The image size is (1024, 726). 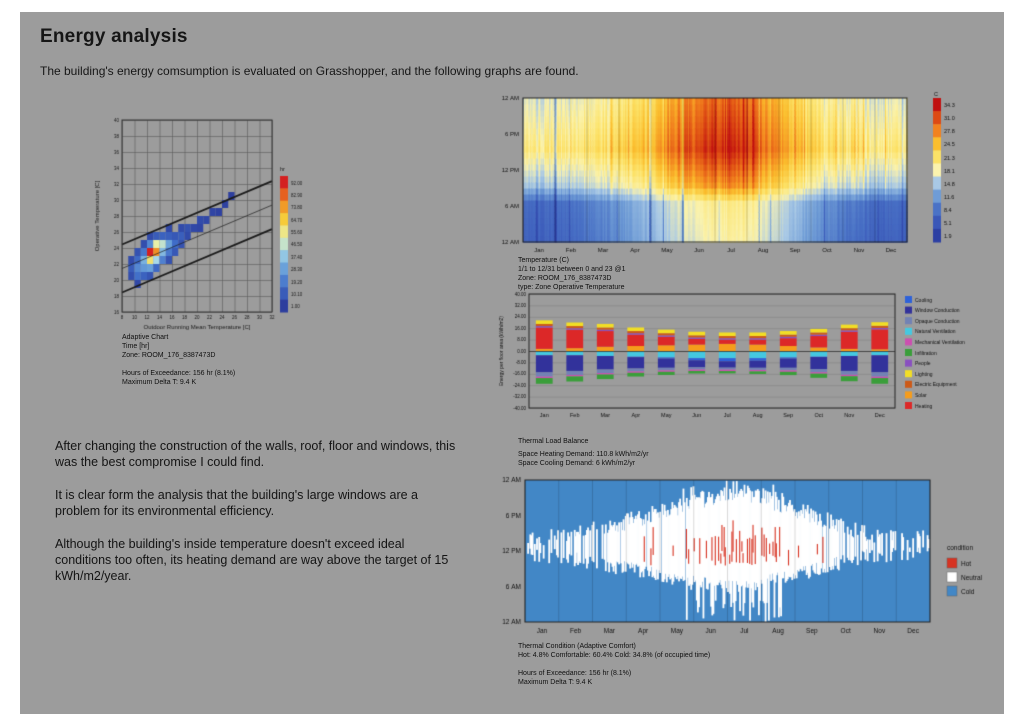 What do you see at coordinates (747, 556) in the screenshot?
I see `condition-chart-canvas` at bounding box center [747, 556].